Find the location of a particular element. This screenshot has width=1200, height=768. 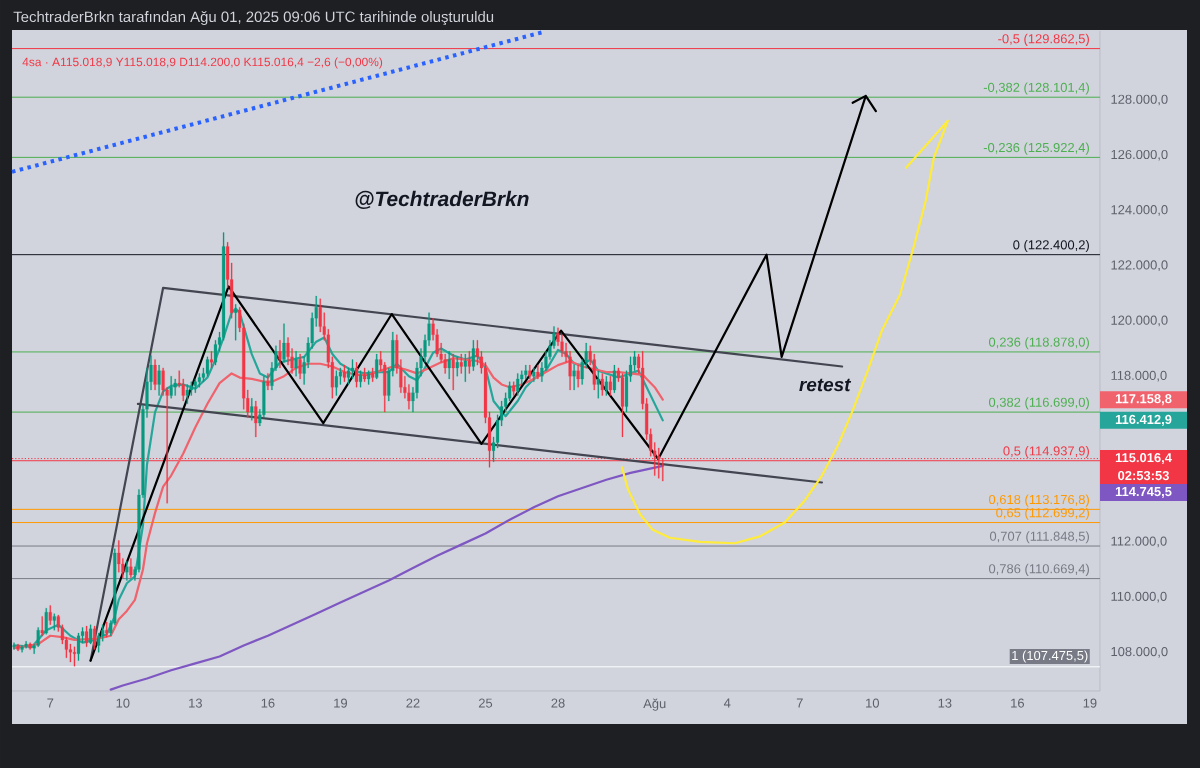

chart-title: TechtraderBrkn tarafından Ağu 01, 2025 09:06 UTC tarihinde oluşturuldu is located at coordinates (253, 18).